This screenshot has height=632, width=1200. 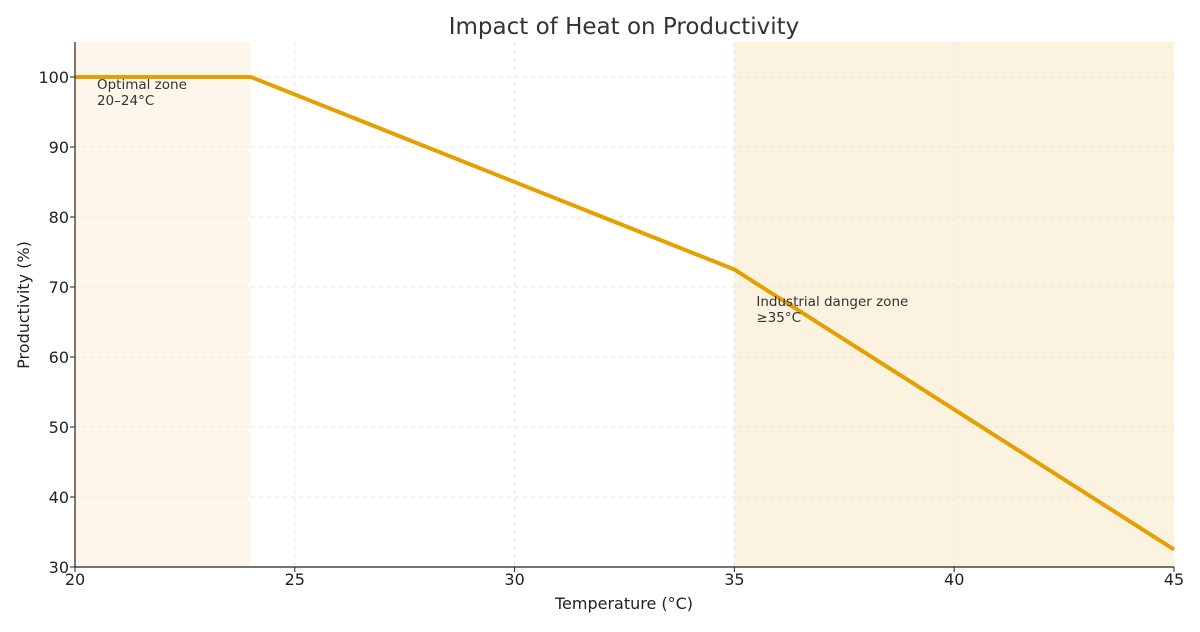 What do you see at coordinates (163, 304) in the screenshot?
I see `optimal-zone-region` at bounding box center [163, 304].